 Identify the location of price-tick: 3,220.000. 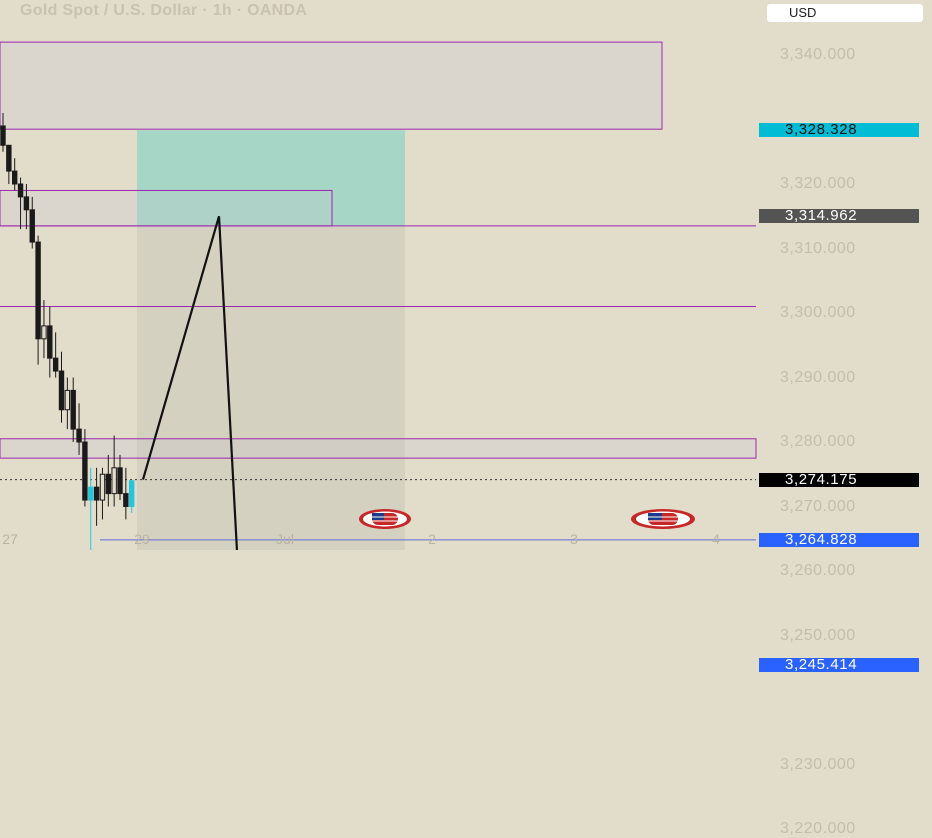
(818, 828).